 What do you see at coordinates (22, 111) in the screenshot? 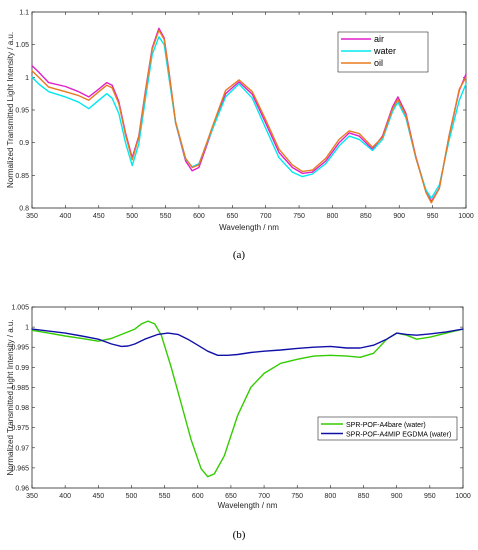
I see `y-tick-label: 0.95` at bounding box center [22, 111].